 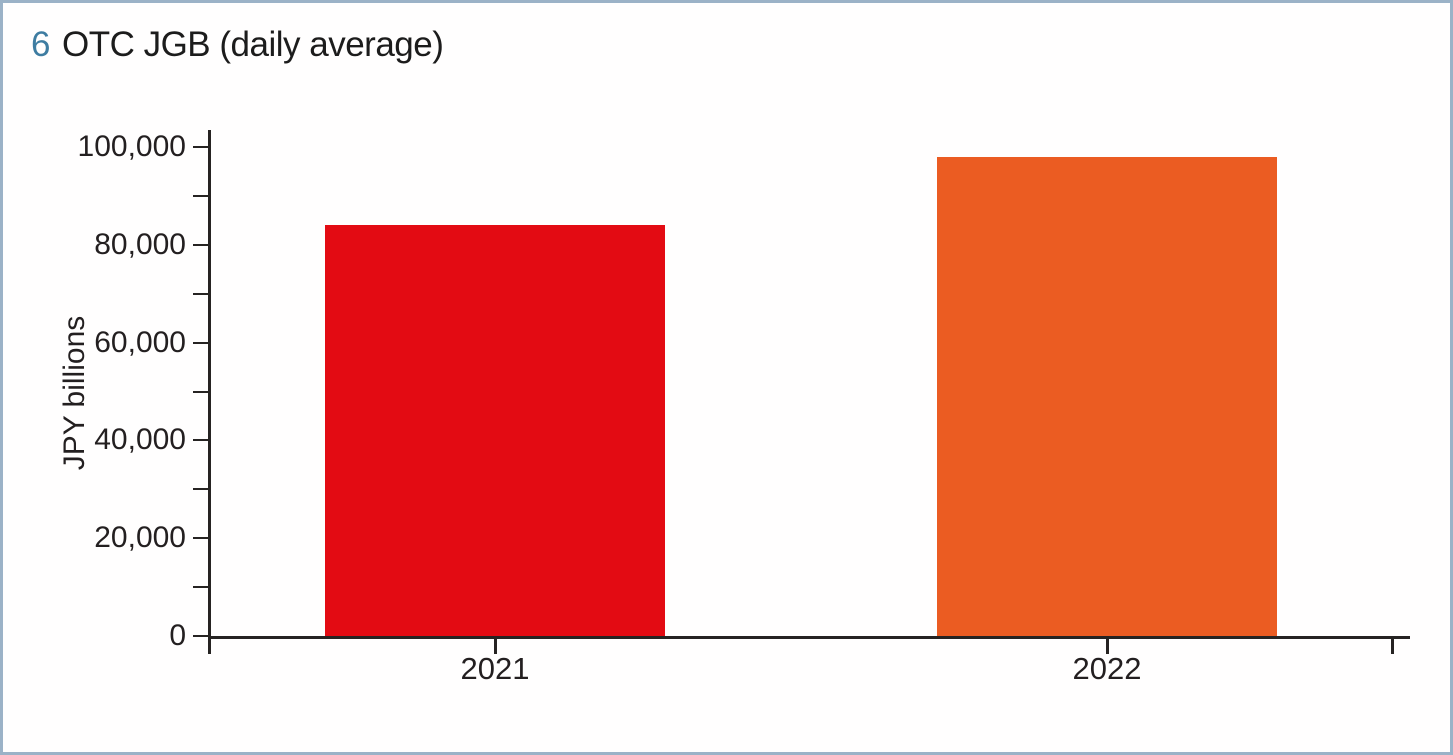 I want to click on y-tick-label: 60,000, so click(x=140, y=342).